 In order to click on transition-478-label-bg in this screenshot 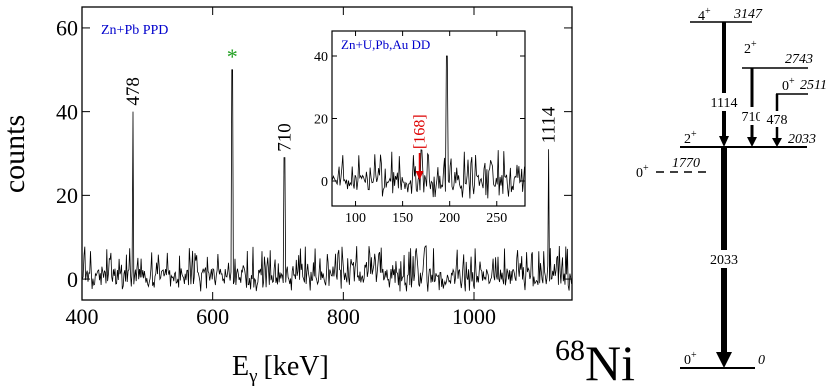, I will do `click(777, 119)`.